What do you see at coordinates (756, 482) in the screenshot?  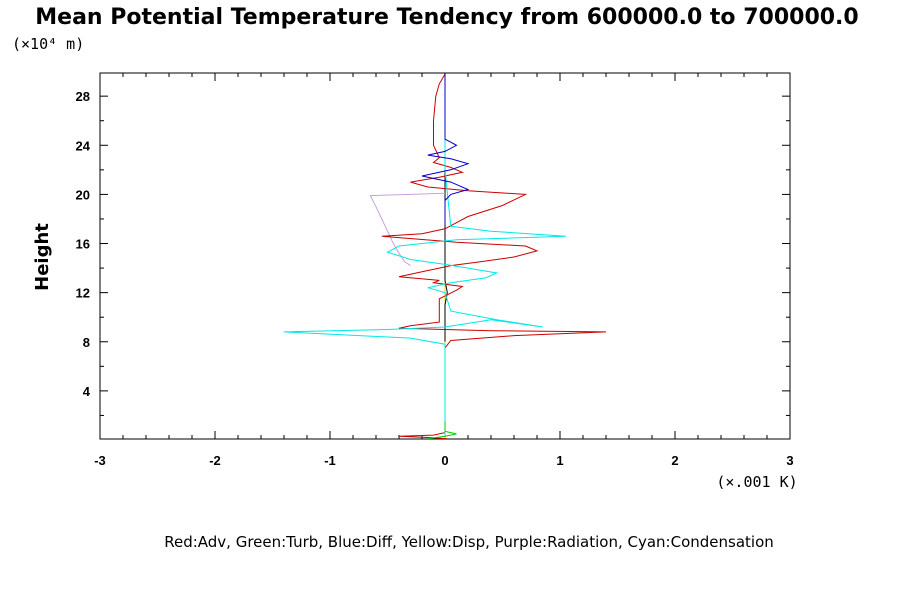 I see `x-units-label: (×.001 K)` at bounding box center [756, 482].